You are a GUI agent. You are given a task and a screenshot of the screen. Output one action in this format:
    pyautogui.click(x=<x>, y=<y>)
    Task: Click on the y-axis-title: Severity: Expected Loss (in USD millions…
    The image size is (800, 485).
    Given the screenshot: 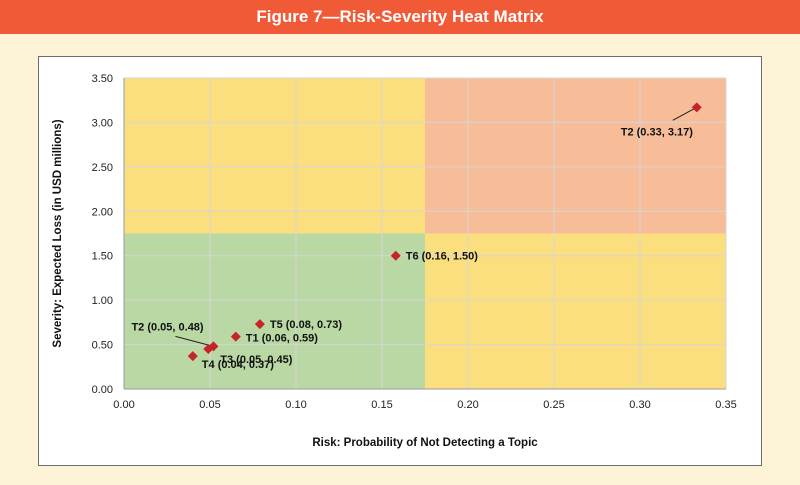 What is the action you would take?
    pyautogui.click(x=58, y=233)
    